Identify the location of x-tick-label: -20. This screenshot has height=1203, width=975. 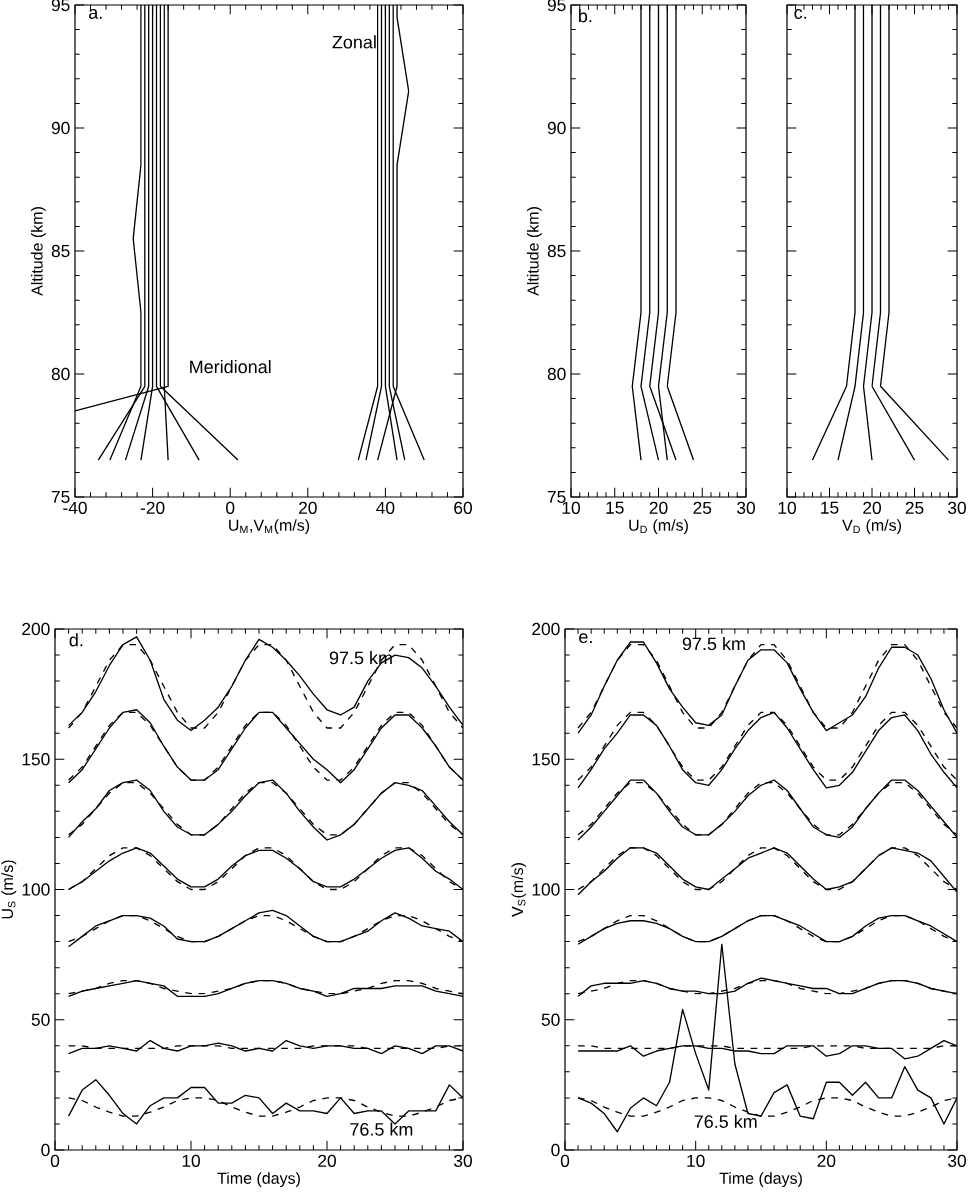
(152, 507).